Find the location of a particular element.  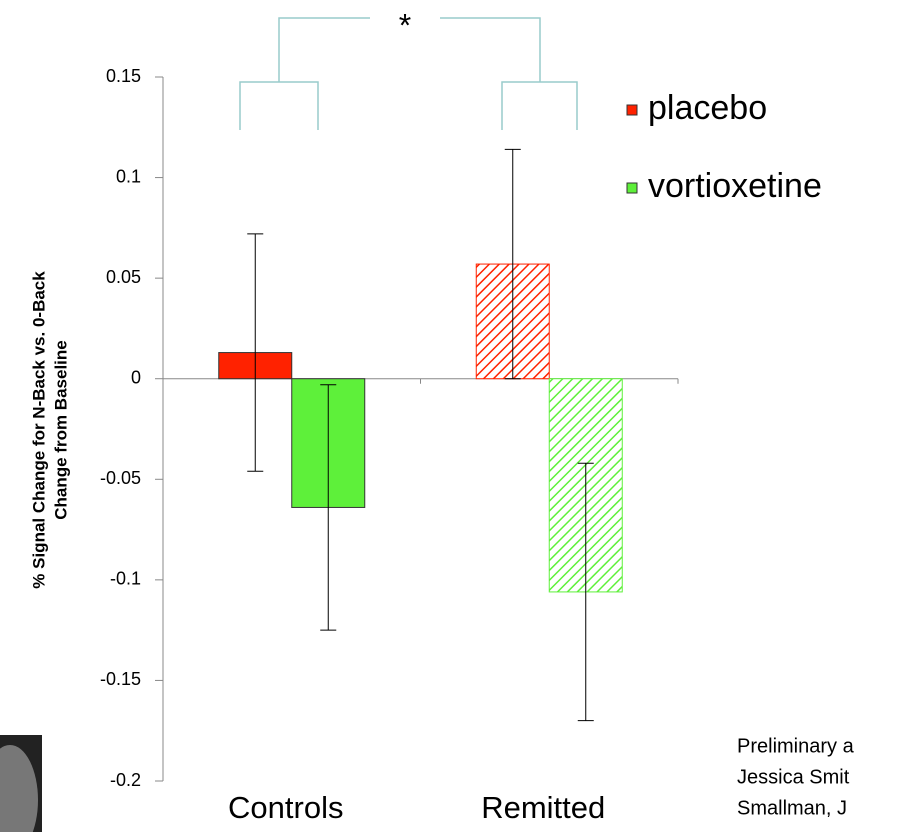

legend-label: placebo is located at coordinates (707, 108).